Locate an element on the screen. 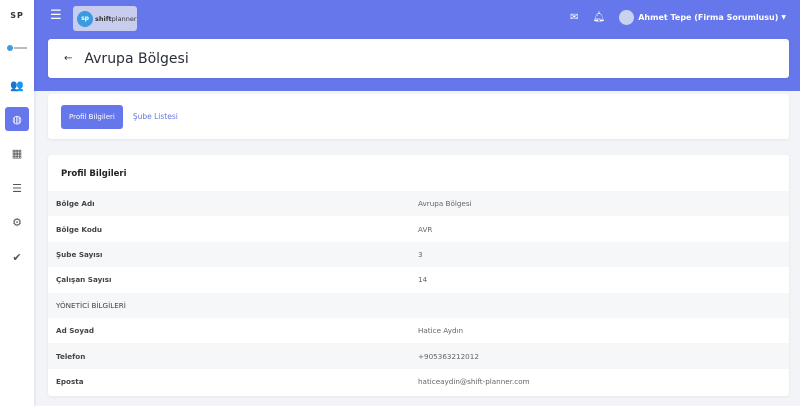 The height and width of the screenshot is (406, 800). table-row: Ad Soyad Hatice Aydın is located at coordinates (418, 330).